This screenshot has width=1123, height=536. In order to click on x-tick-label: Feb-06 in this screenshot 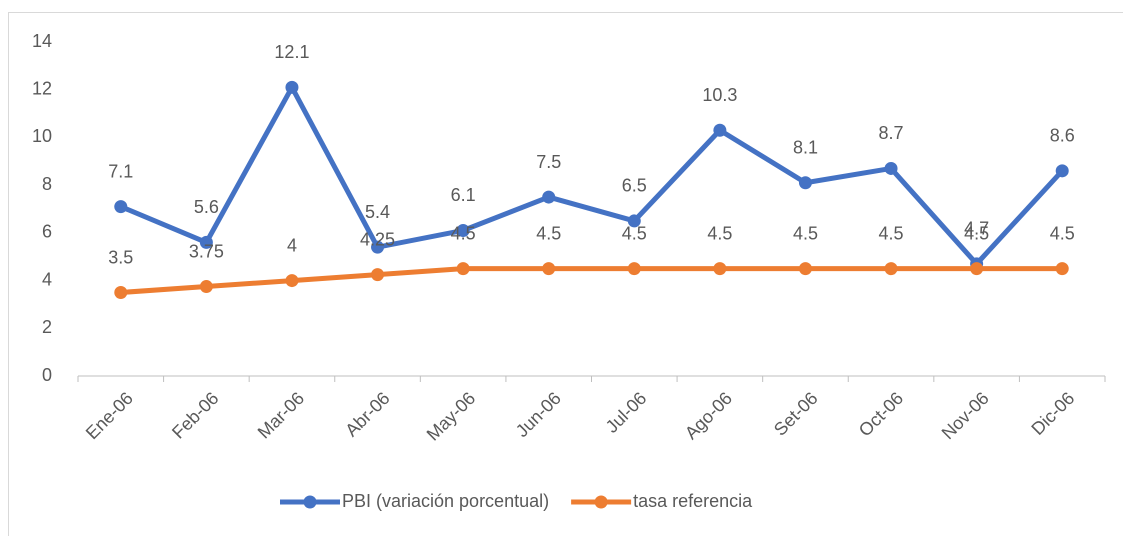, I will do `click(195, 415)`.